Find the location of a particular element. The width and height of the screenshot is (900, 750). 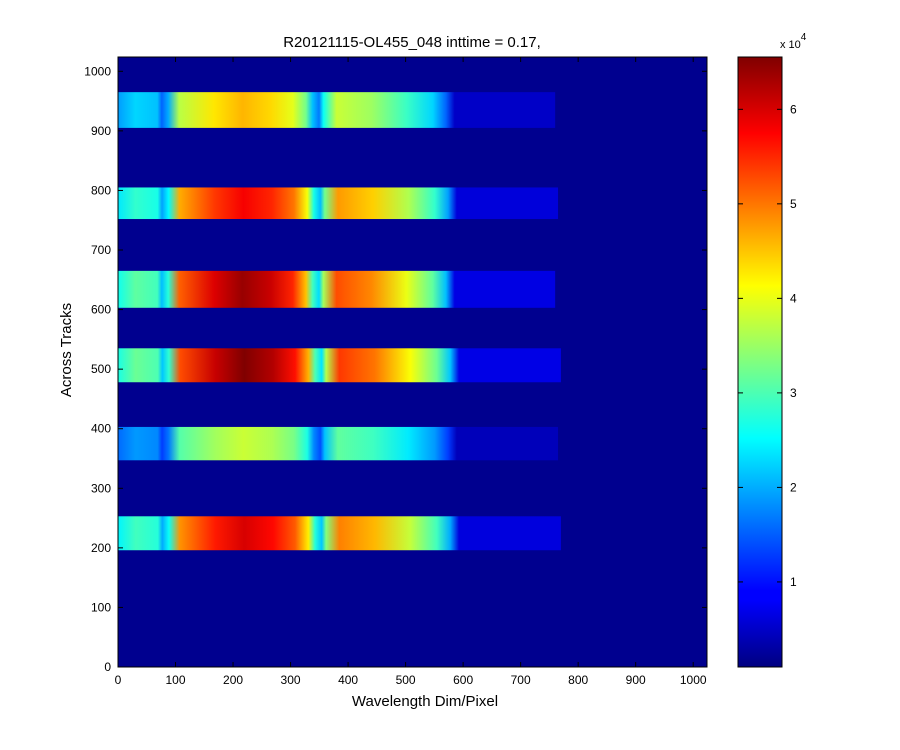

y-tick-label: 100 is located at coordinates (101, 607).